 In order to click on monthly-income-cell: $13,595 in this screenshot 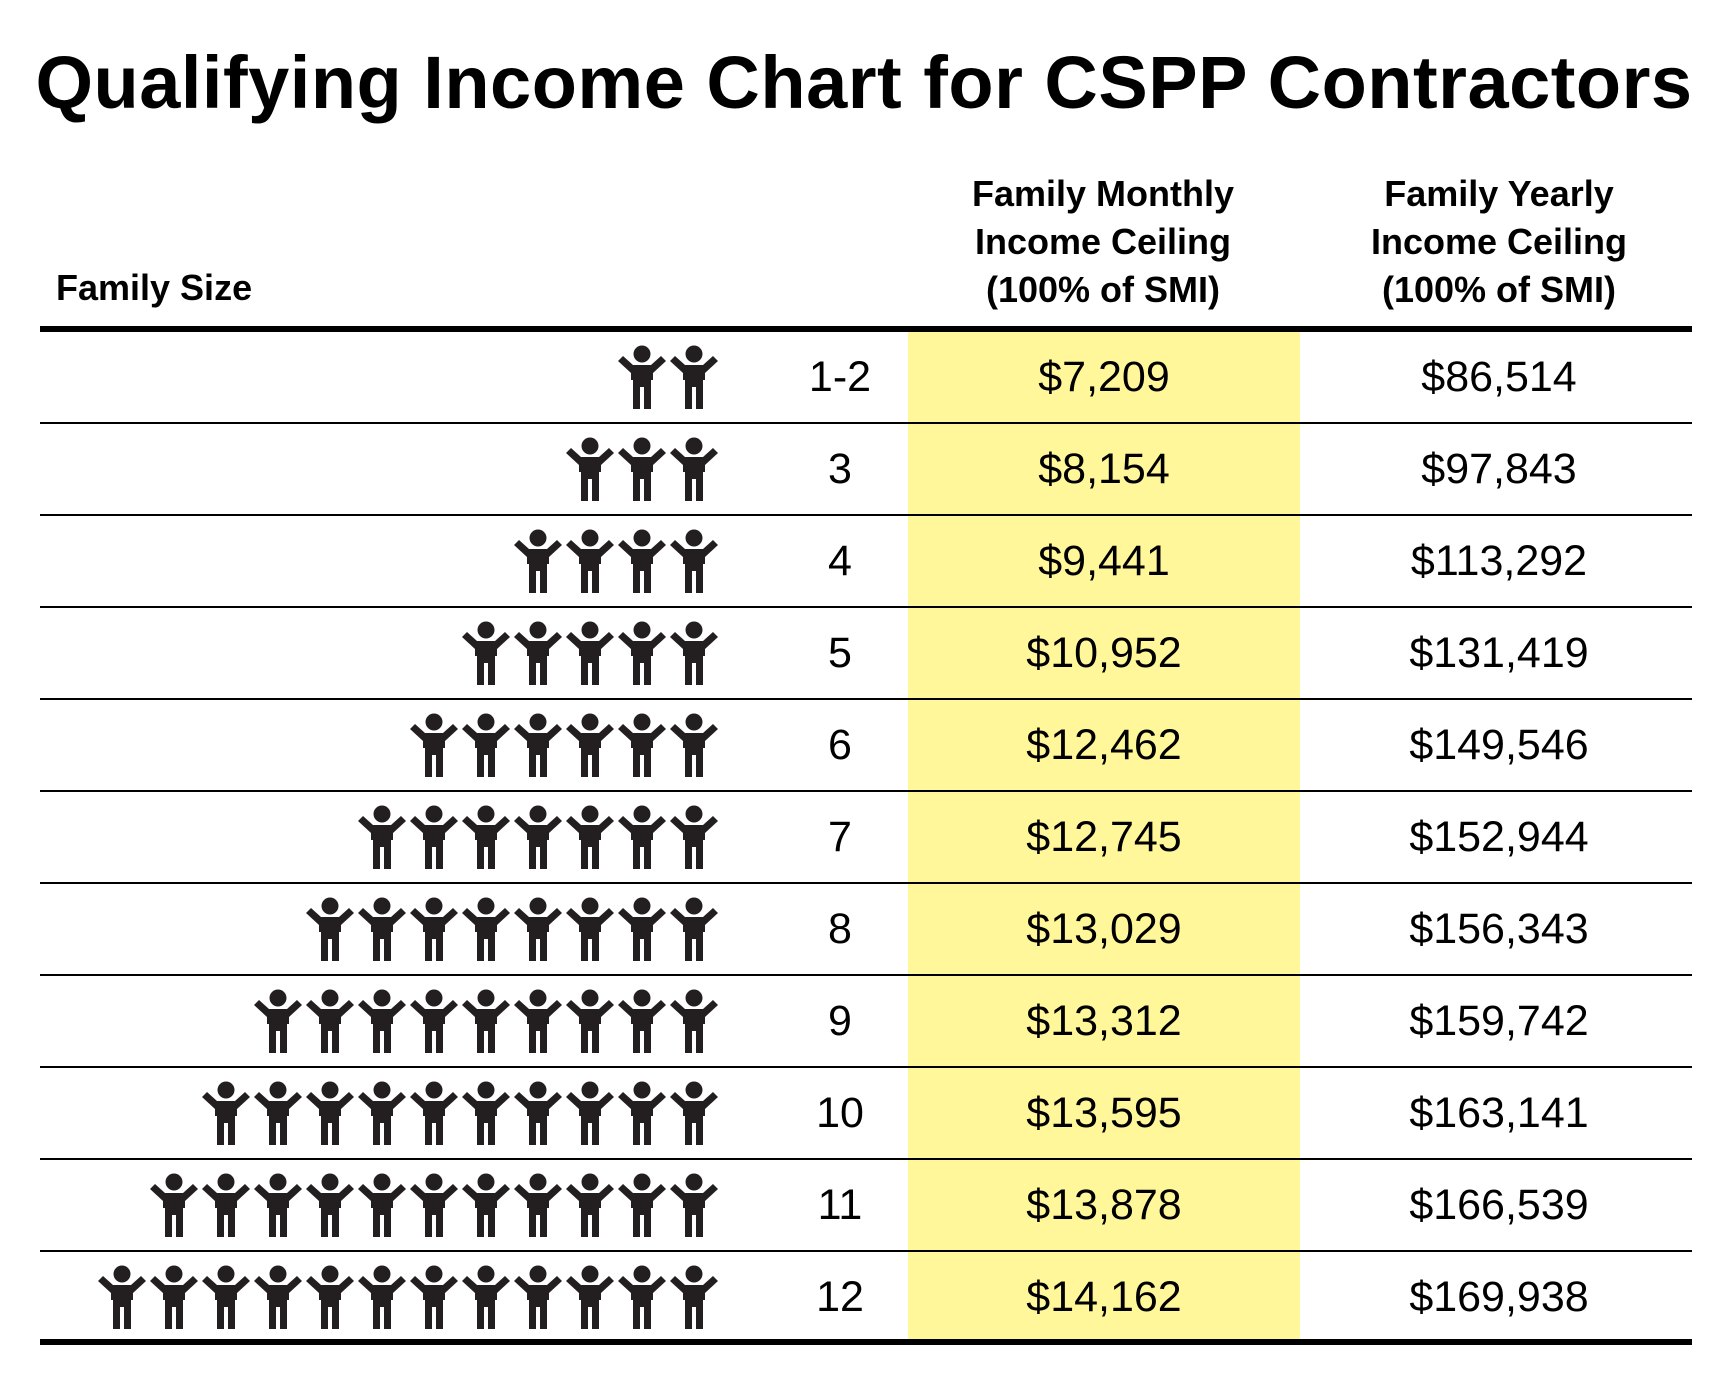, I will do `click(1104, 1113)`.